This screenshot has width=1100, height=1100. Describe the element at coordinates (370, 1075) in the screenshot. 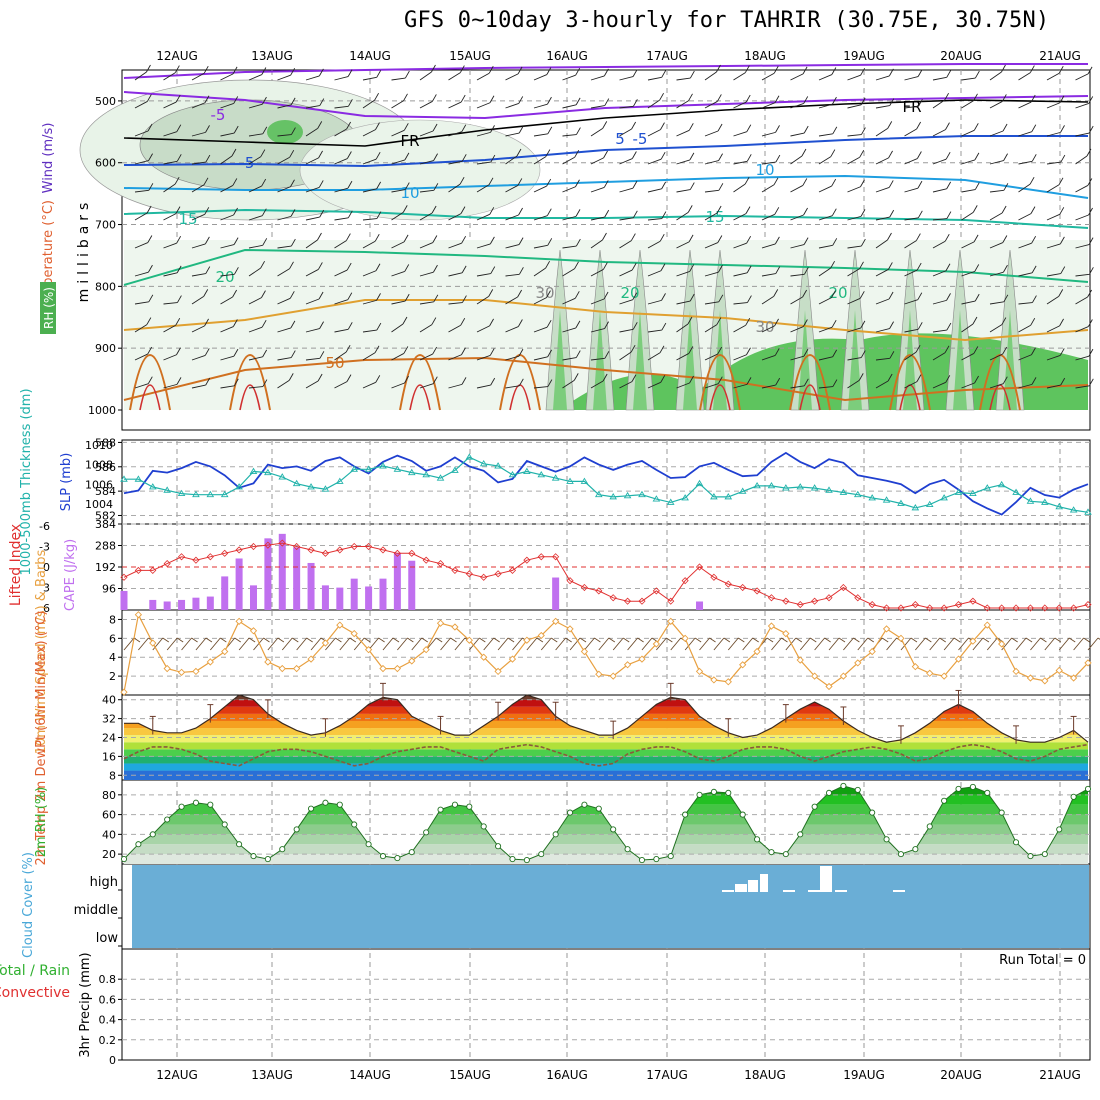

I see `date-label-bottom: 14AUG` at that location.